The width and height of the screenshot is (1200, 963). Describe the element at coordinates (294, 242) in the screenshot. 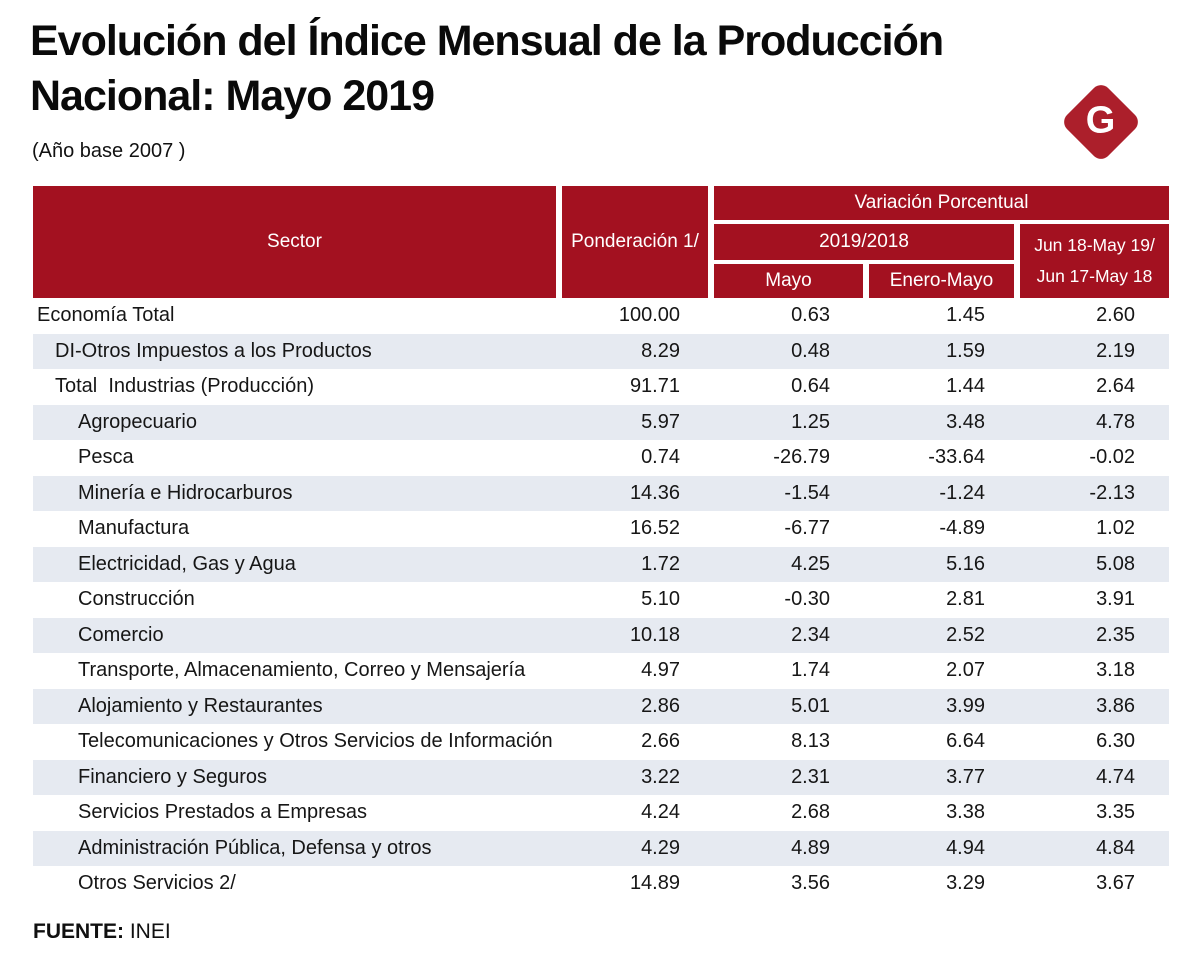

I see `column-header-sector: Sector` at that location.